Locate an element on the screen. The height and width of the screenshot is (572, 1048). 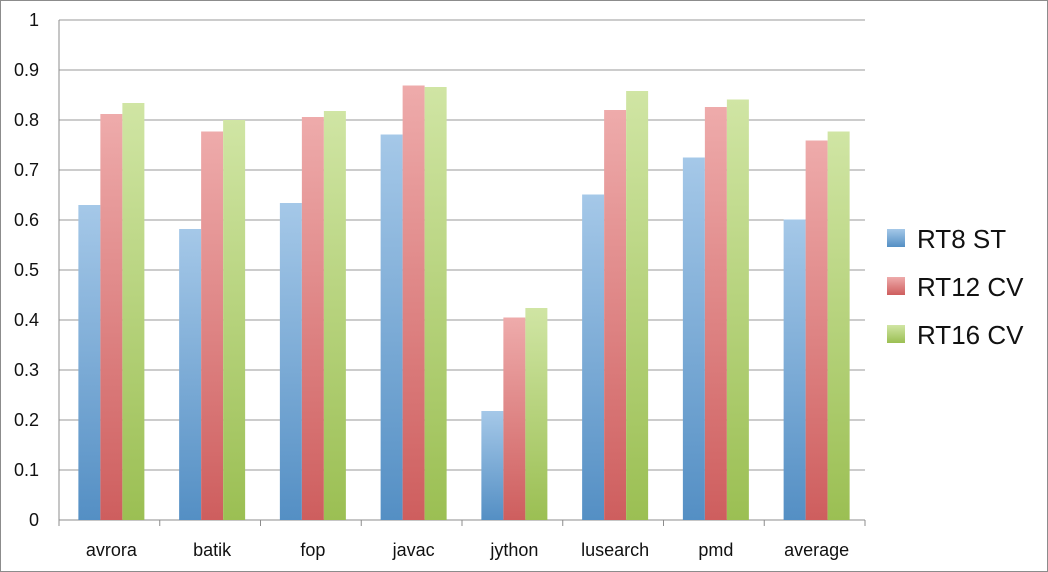
bar-javac-rt12-cv is located at coordinates (413, 302).